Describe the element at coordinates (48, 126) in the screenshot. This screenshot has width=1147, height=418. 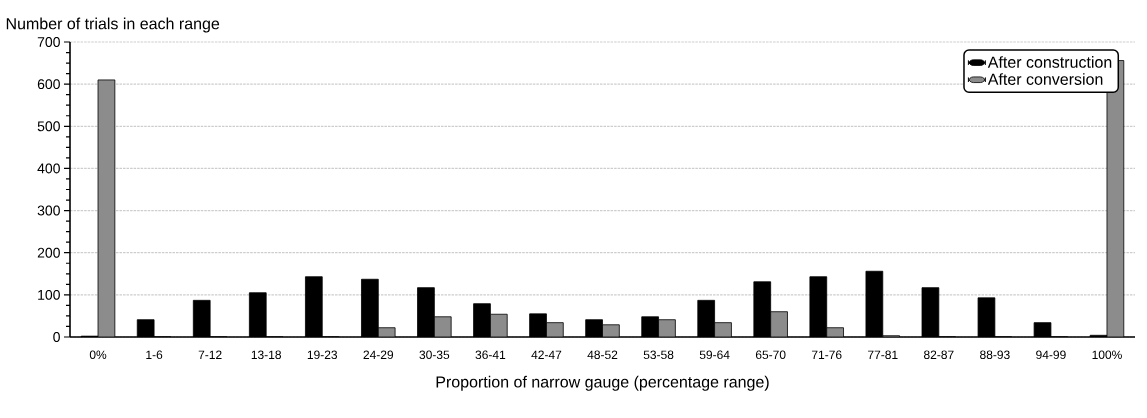
I see `y-tick-label: 500` at that location.